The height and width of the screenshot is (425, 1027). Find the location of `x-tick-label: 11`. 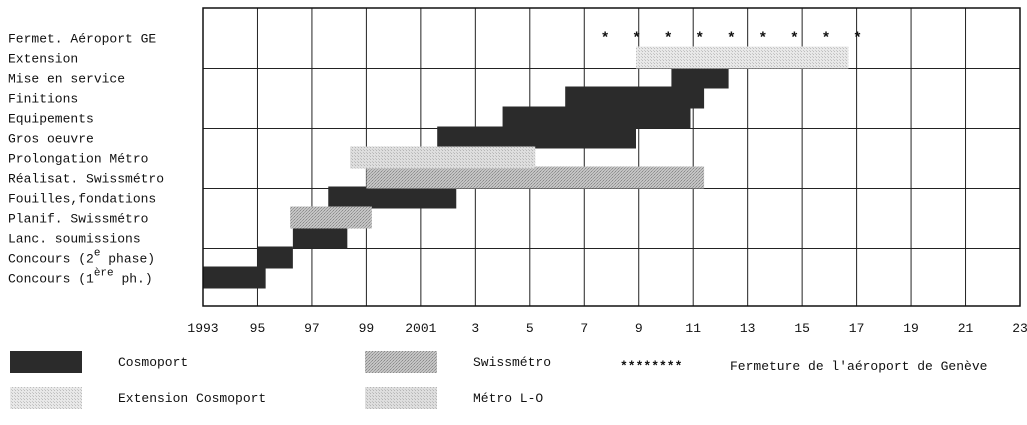

x-tick-label: 11 is located at coordinates (693, 328).